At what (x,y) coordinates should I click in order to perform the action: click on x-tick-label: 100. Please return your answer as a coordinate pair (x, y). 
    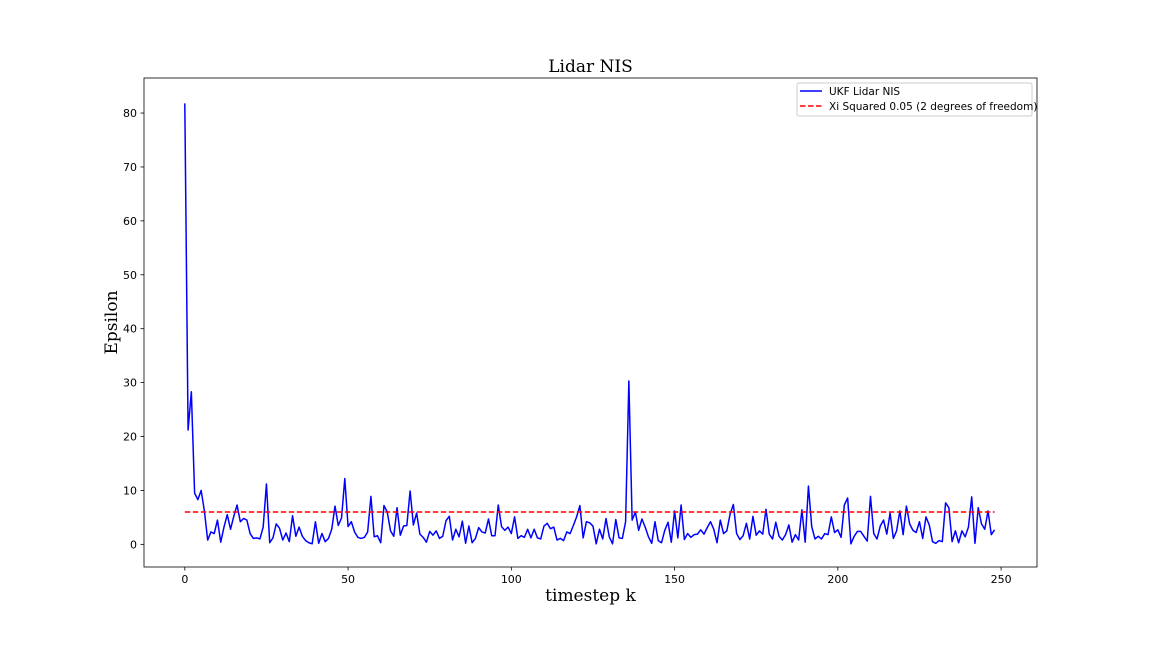
    Looking at the image, I should click on (511, 579).